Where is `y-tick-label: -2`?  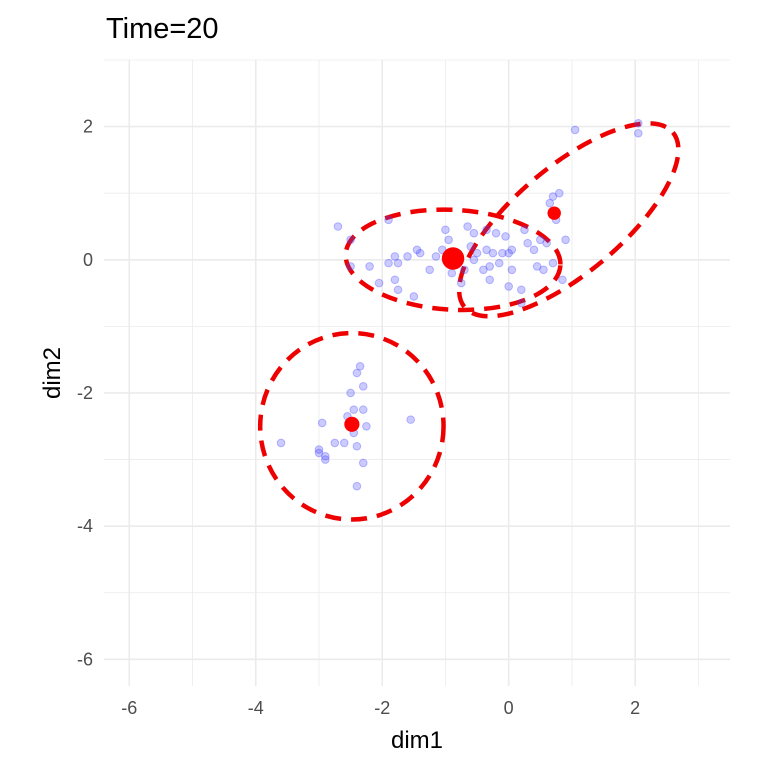 y-tick-label: -2 is located at coordinates (85, 393).